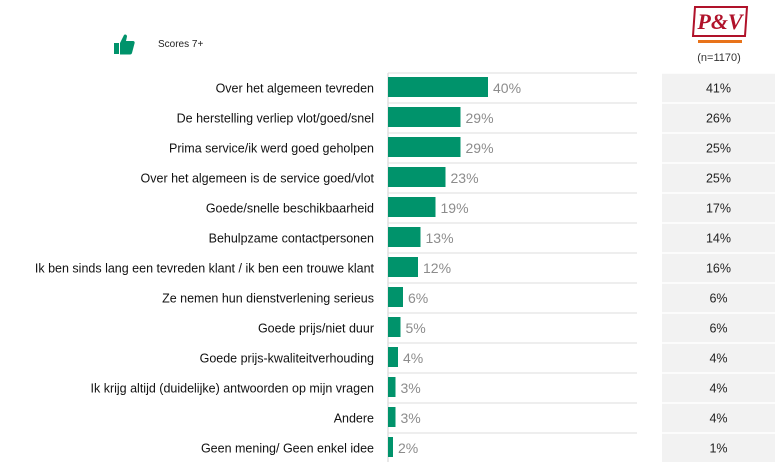  Describe the element at coordinates (295, 89) in the screenshot. I see `category-label: Over het algemeen tevreden` at that location.